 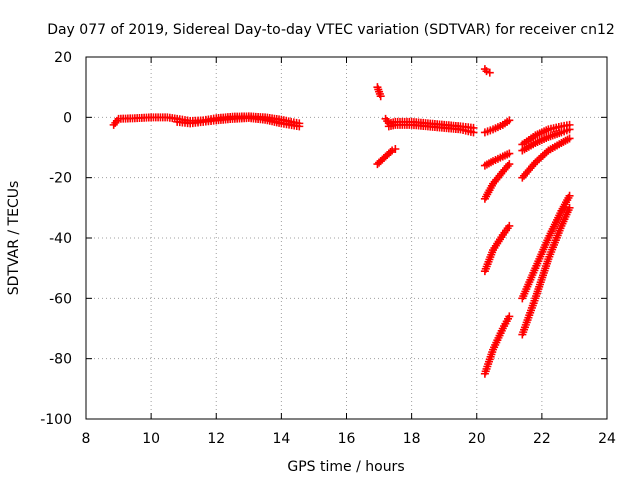 What do you see at coordinates (607, 439) in the screenshot?
I see `x-tick-label: 24` at bounding box center [607, 439].